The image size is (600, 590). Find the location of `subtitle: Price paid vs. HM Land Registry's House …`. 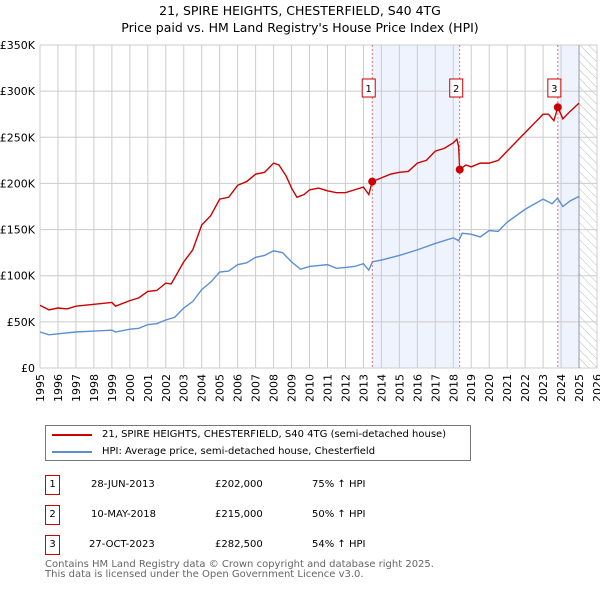

subtitle: Price paid vs. HM Land Registry's House … is located at coordinates (300, 27).